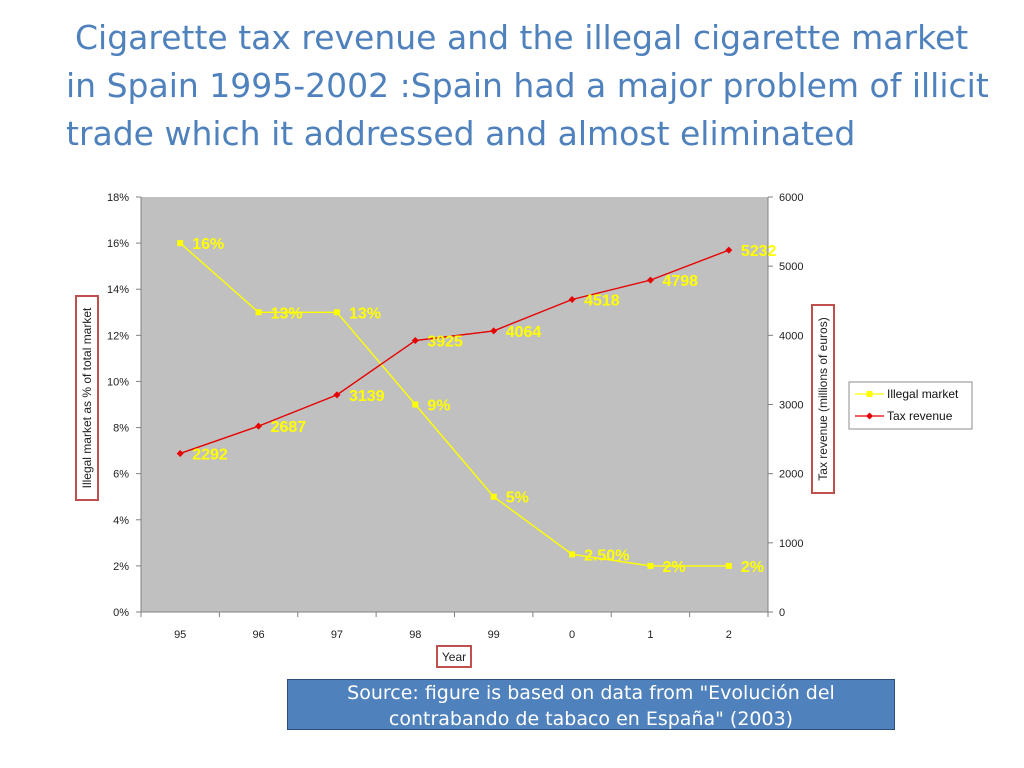  I want to click on legend-label-illegal-market: Illegal market, so click(923, 394).